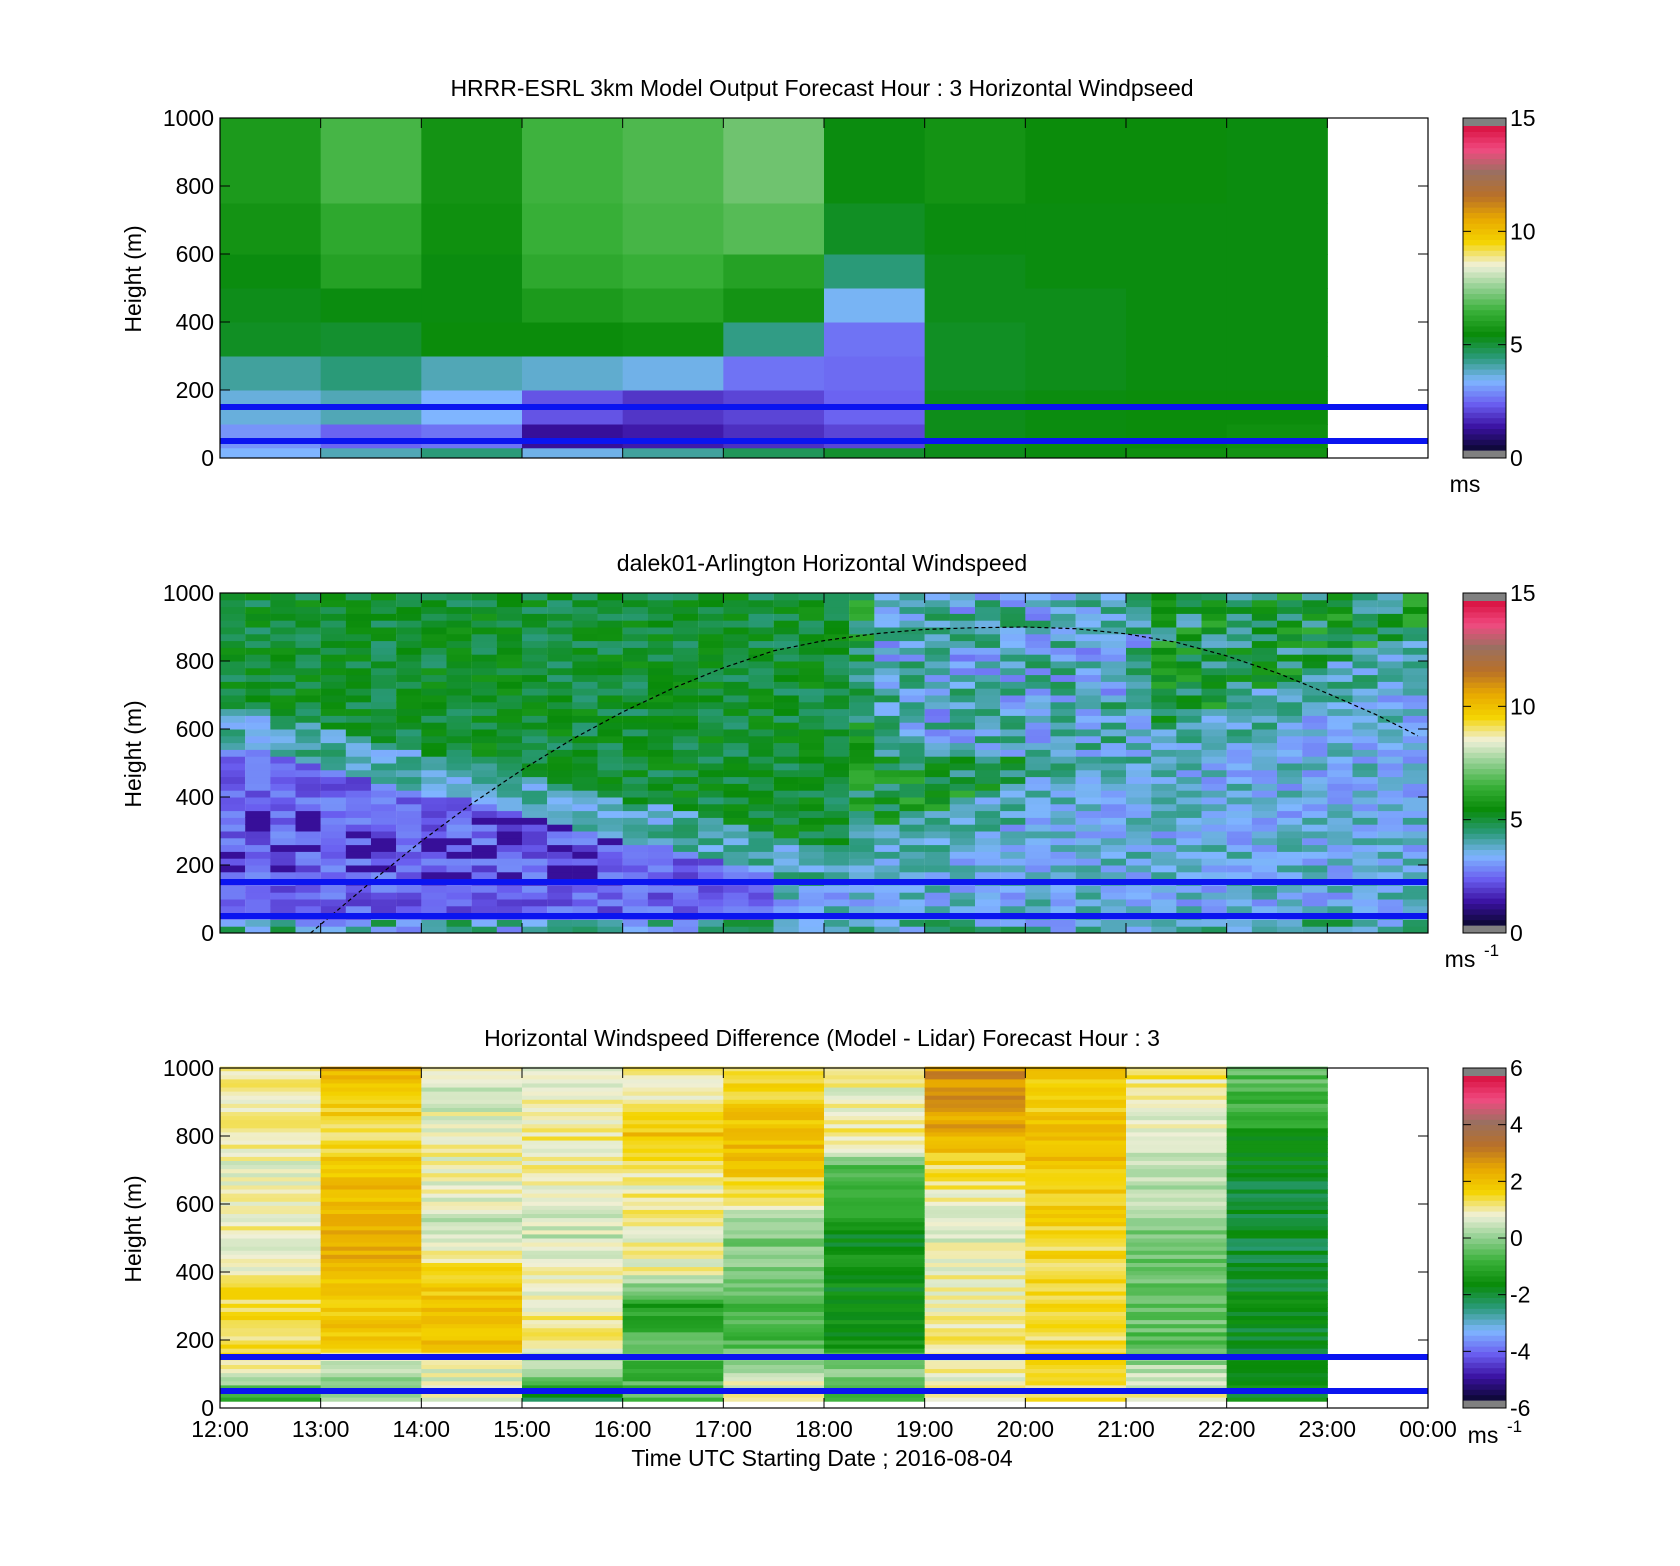 Image resolution: width=1680 pixels, height=1566 pixels. What do you see at coordinates (1516, 1068) in the screenshot?
I see `colorbar-tick-label: 6` at bounding box center [1516, 1068].